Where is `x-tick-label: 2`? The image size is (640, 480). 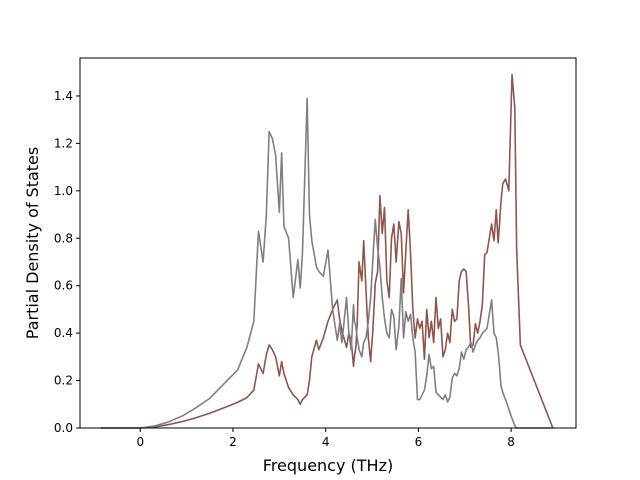 x-tick-label: 2 is located at coordinates (233, 442).